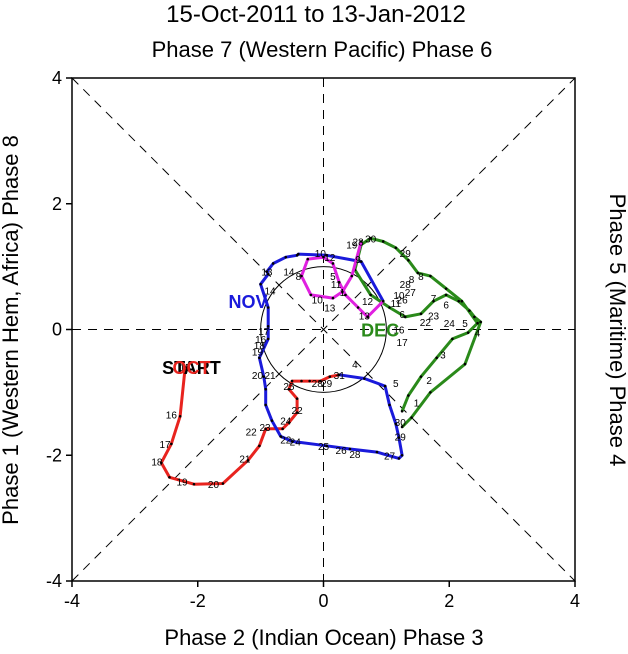  What do you see at coordinates (270, 292) in the screenshot?
I see `point-label: 14` at bounding box center [270, 292].